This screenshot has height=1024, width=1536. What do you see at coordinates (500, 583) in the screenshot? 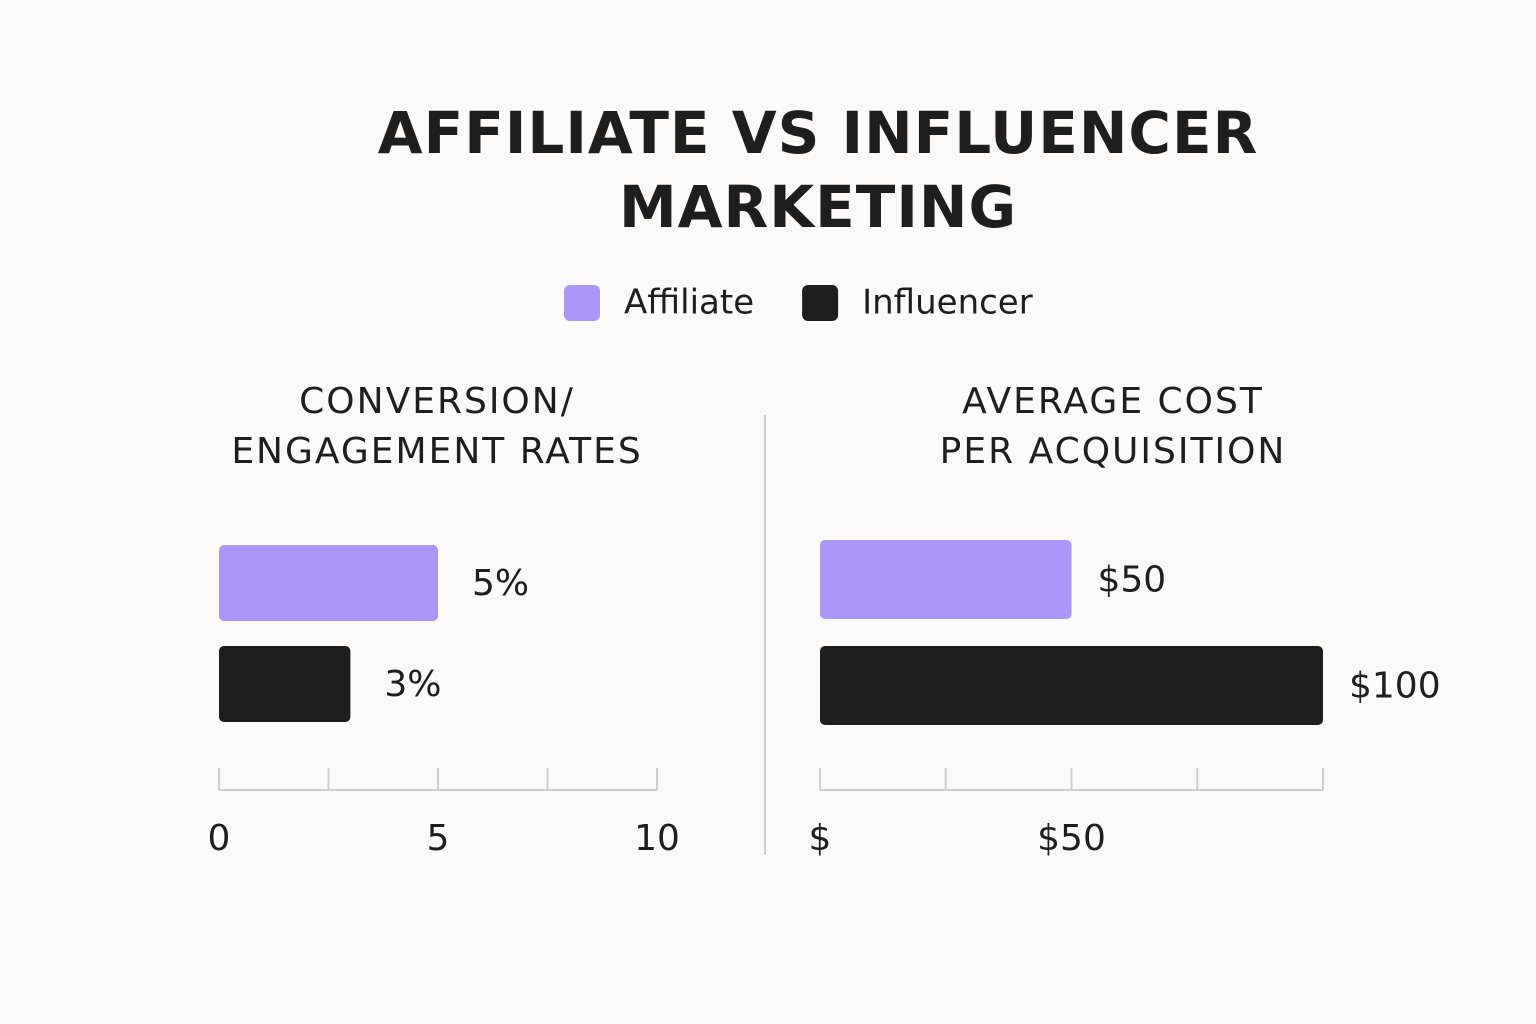
I see `value-label: 5%` at bounding box center [500, 583].